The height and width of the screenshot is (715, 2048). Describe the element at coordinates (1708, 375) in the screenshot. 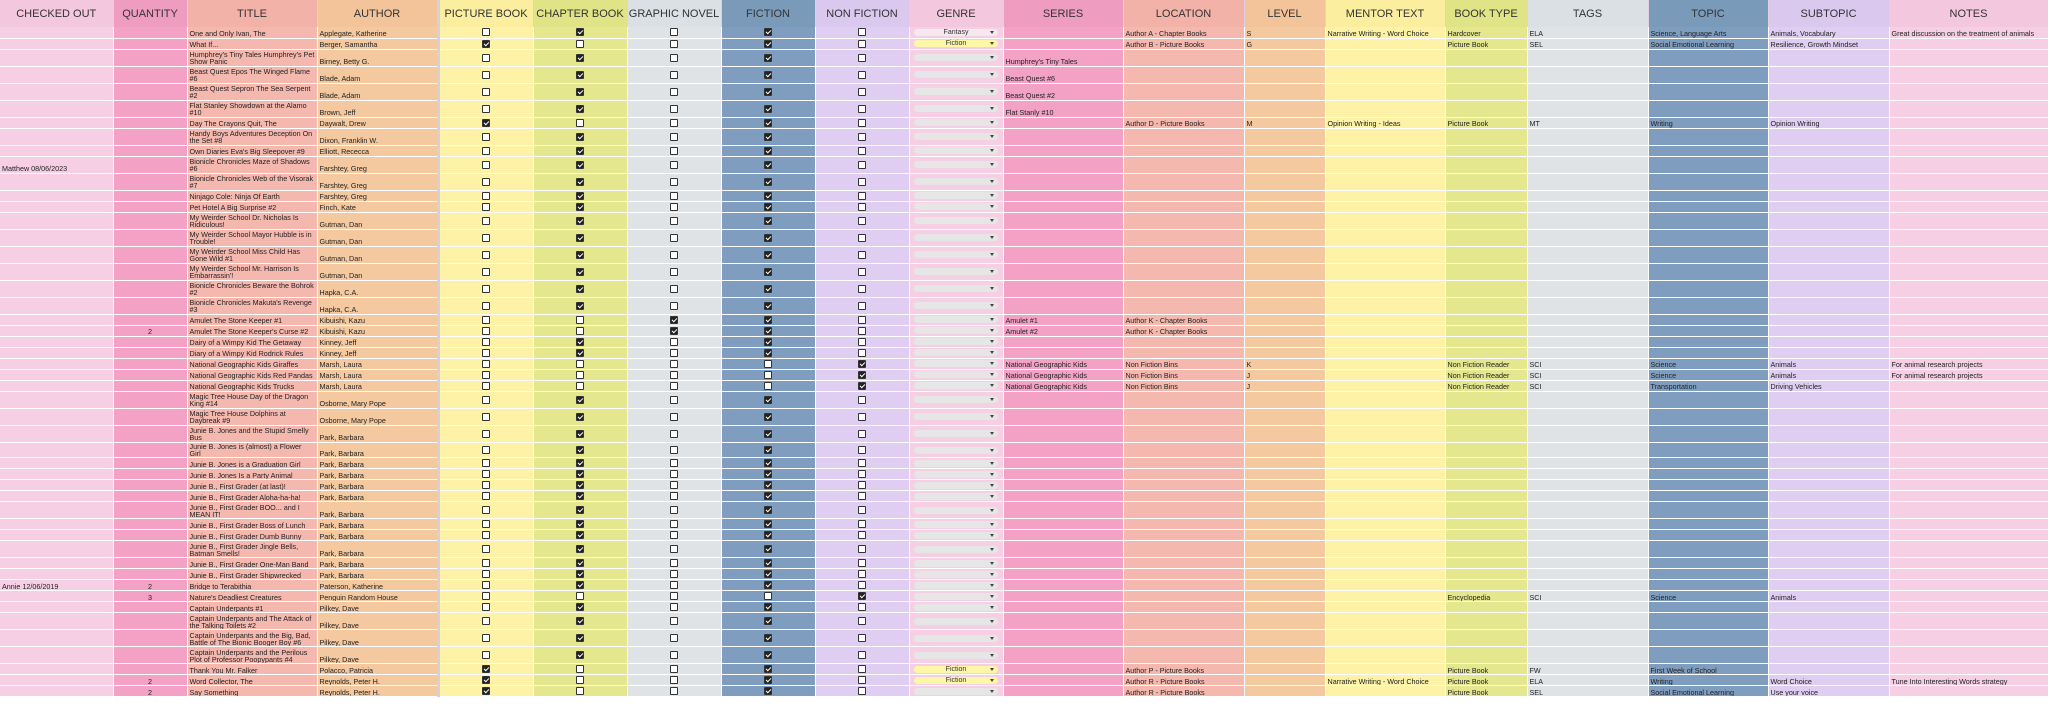

I see `cell-topic: Science` at that location.